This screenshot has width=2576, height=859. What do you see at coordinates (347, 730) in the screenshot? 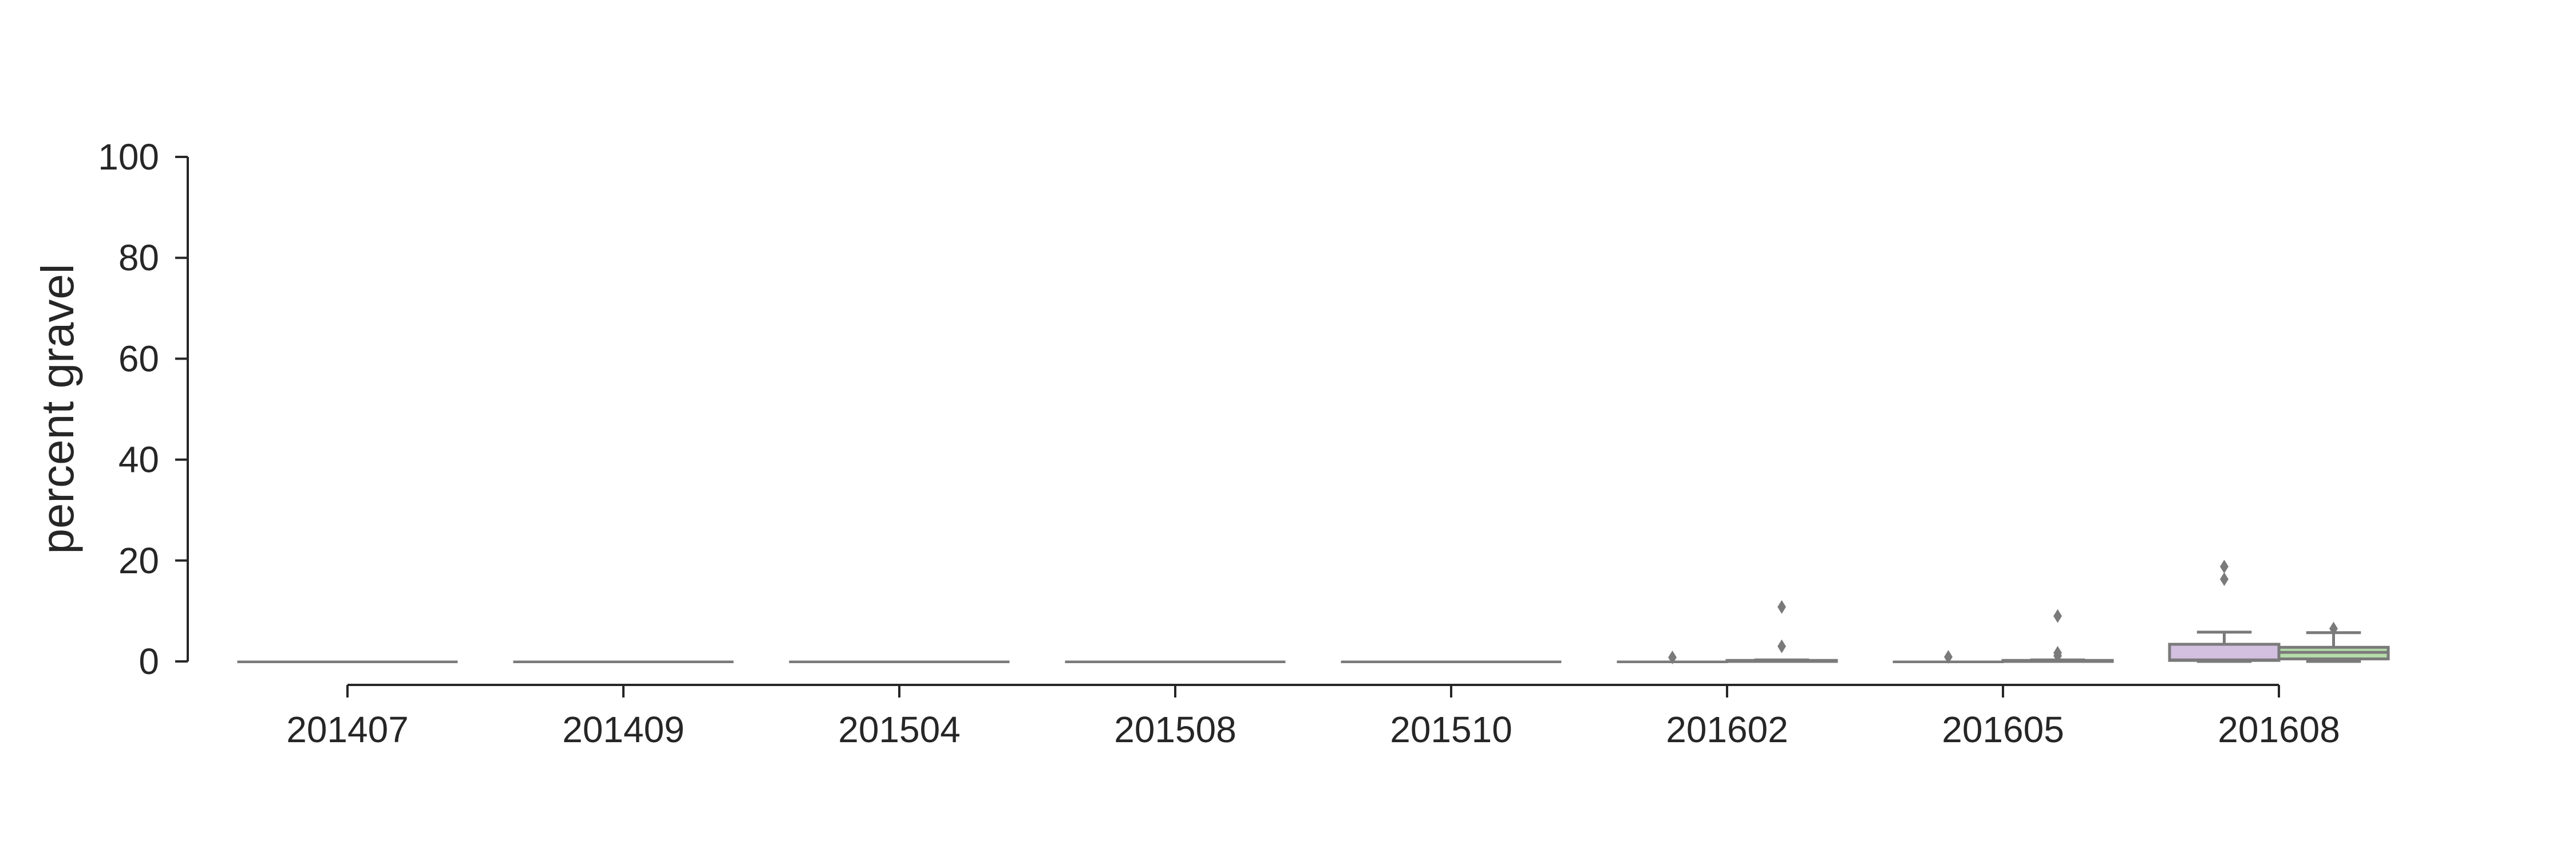
I see `x-tick-label: 201407` at bounding box center [347, 730].